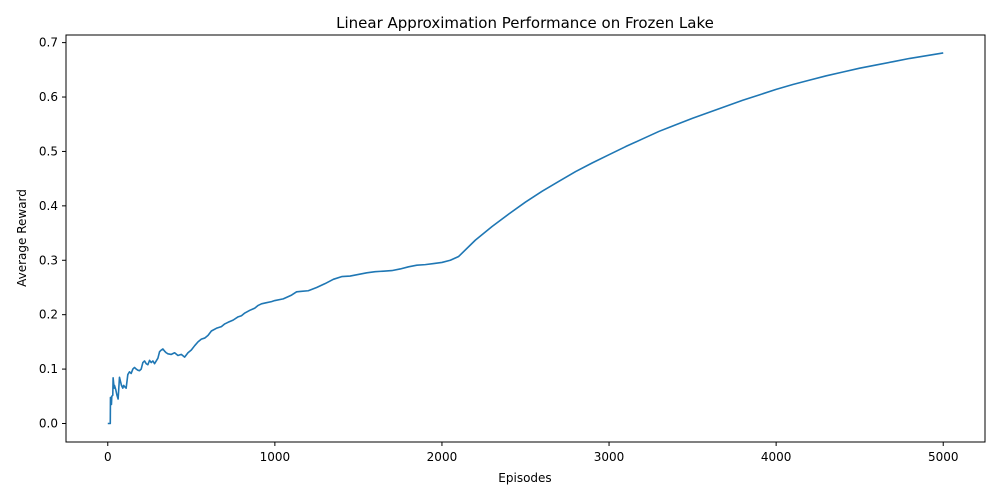  Describe the element at coordinates (943, 457) in the screenshot. I see `x-tick-label: 5000` at that location.